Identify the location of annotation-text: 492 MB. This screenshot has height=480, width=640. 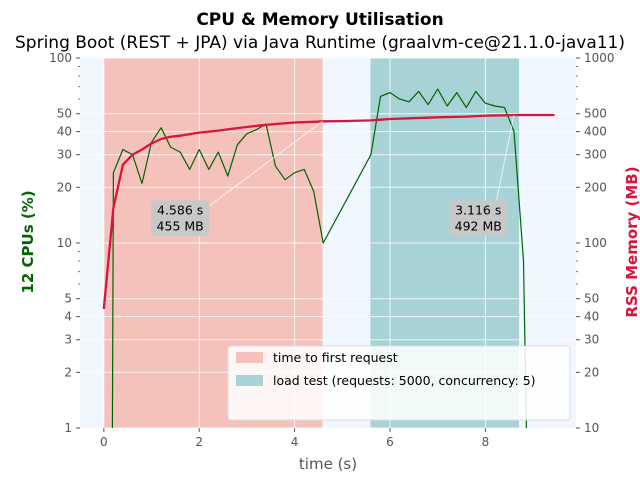
(478, 225).